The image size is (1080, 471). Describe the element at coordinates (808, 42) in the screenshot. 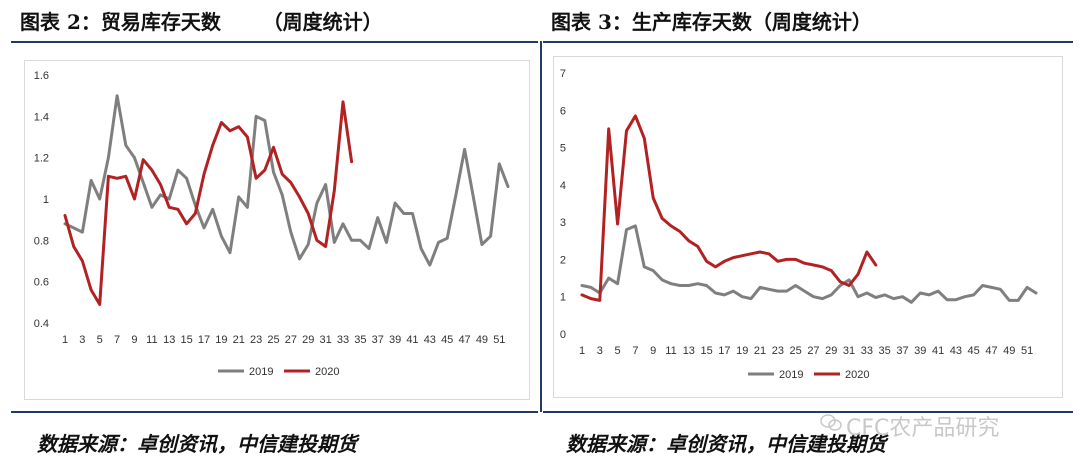

I see `top-rule-right` at that location.